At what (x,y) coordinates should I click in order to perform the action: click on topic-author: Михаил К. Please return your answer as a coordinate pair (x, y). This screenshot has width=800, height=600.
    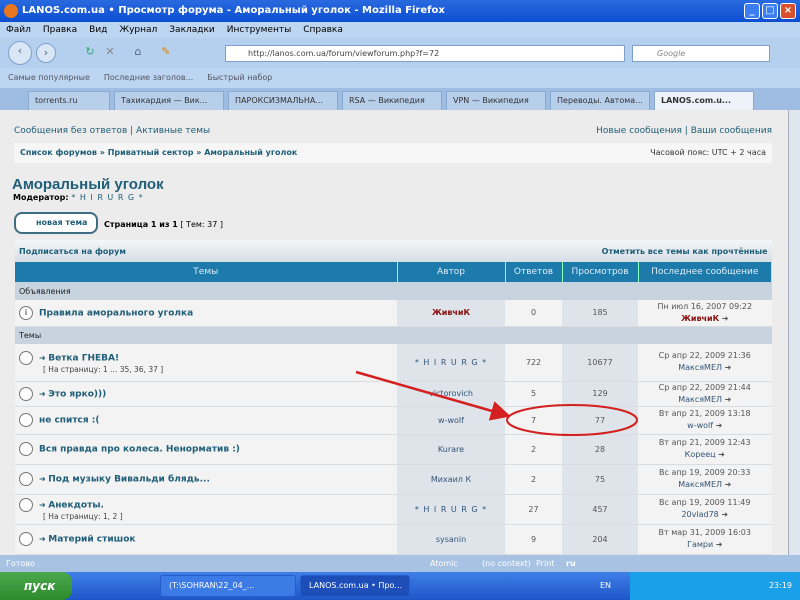
    Looking at the image, I should click on (451, 479).